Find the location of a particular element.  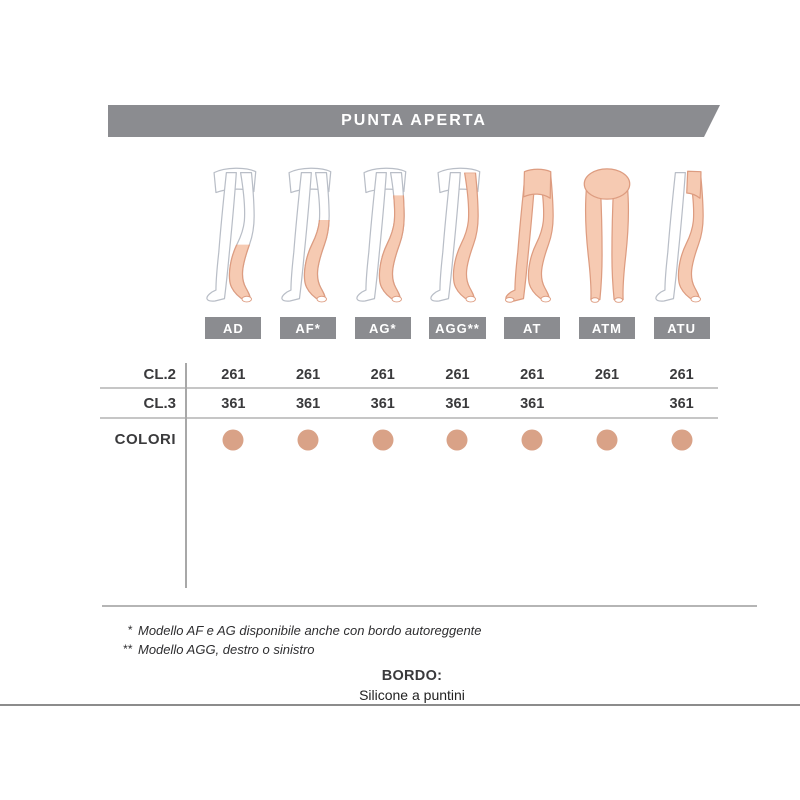

model-badge-atm: ATM is located at coordinates (606, 328).